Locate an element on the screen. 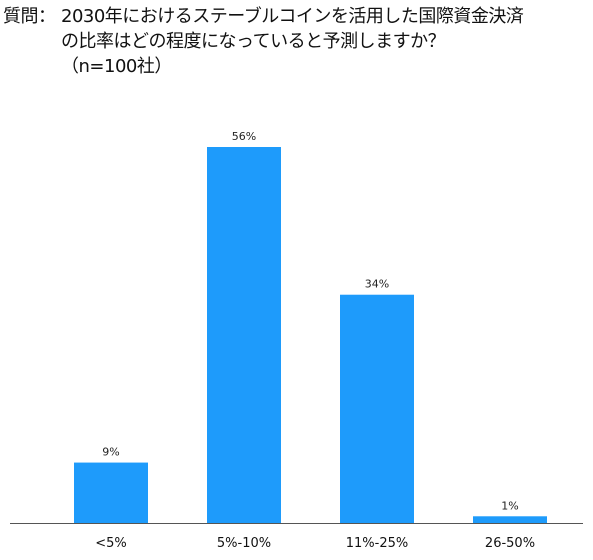  x-tick-label-0: <5% is located at coordinates (111, 543).